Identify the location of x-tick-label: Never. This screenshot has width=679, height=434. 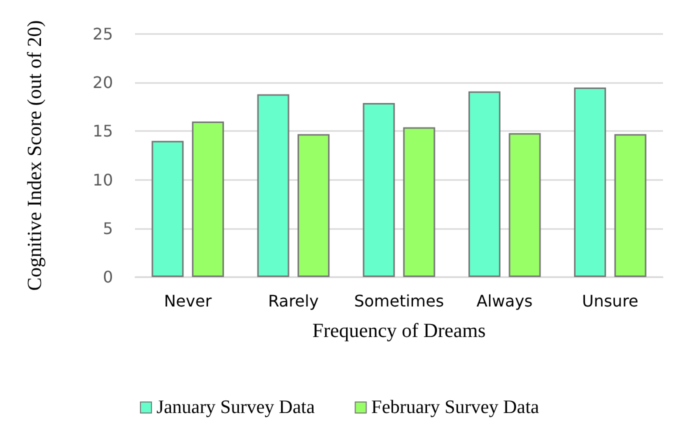
(188, 301).